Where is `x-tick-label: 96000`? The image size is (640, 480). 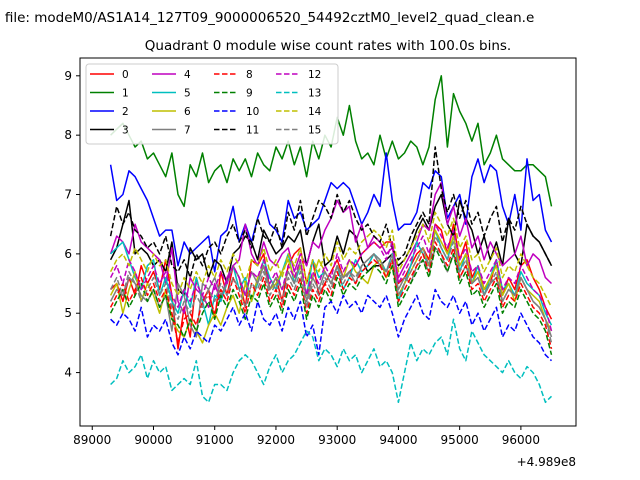 x-tick-label: 96000 is located at coordinates (521, 440).